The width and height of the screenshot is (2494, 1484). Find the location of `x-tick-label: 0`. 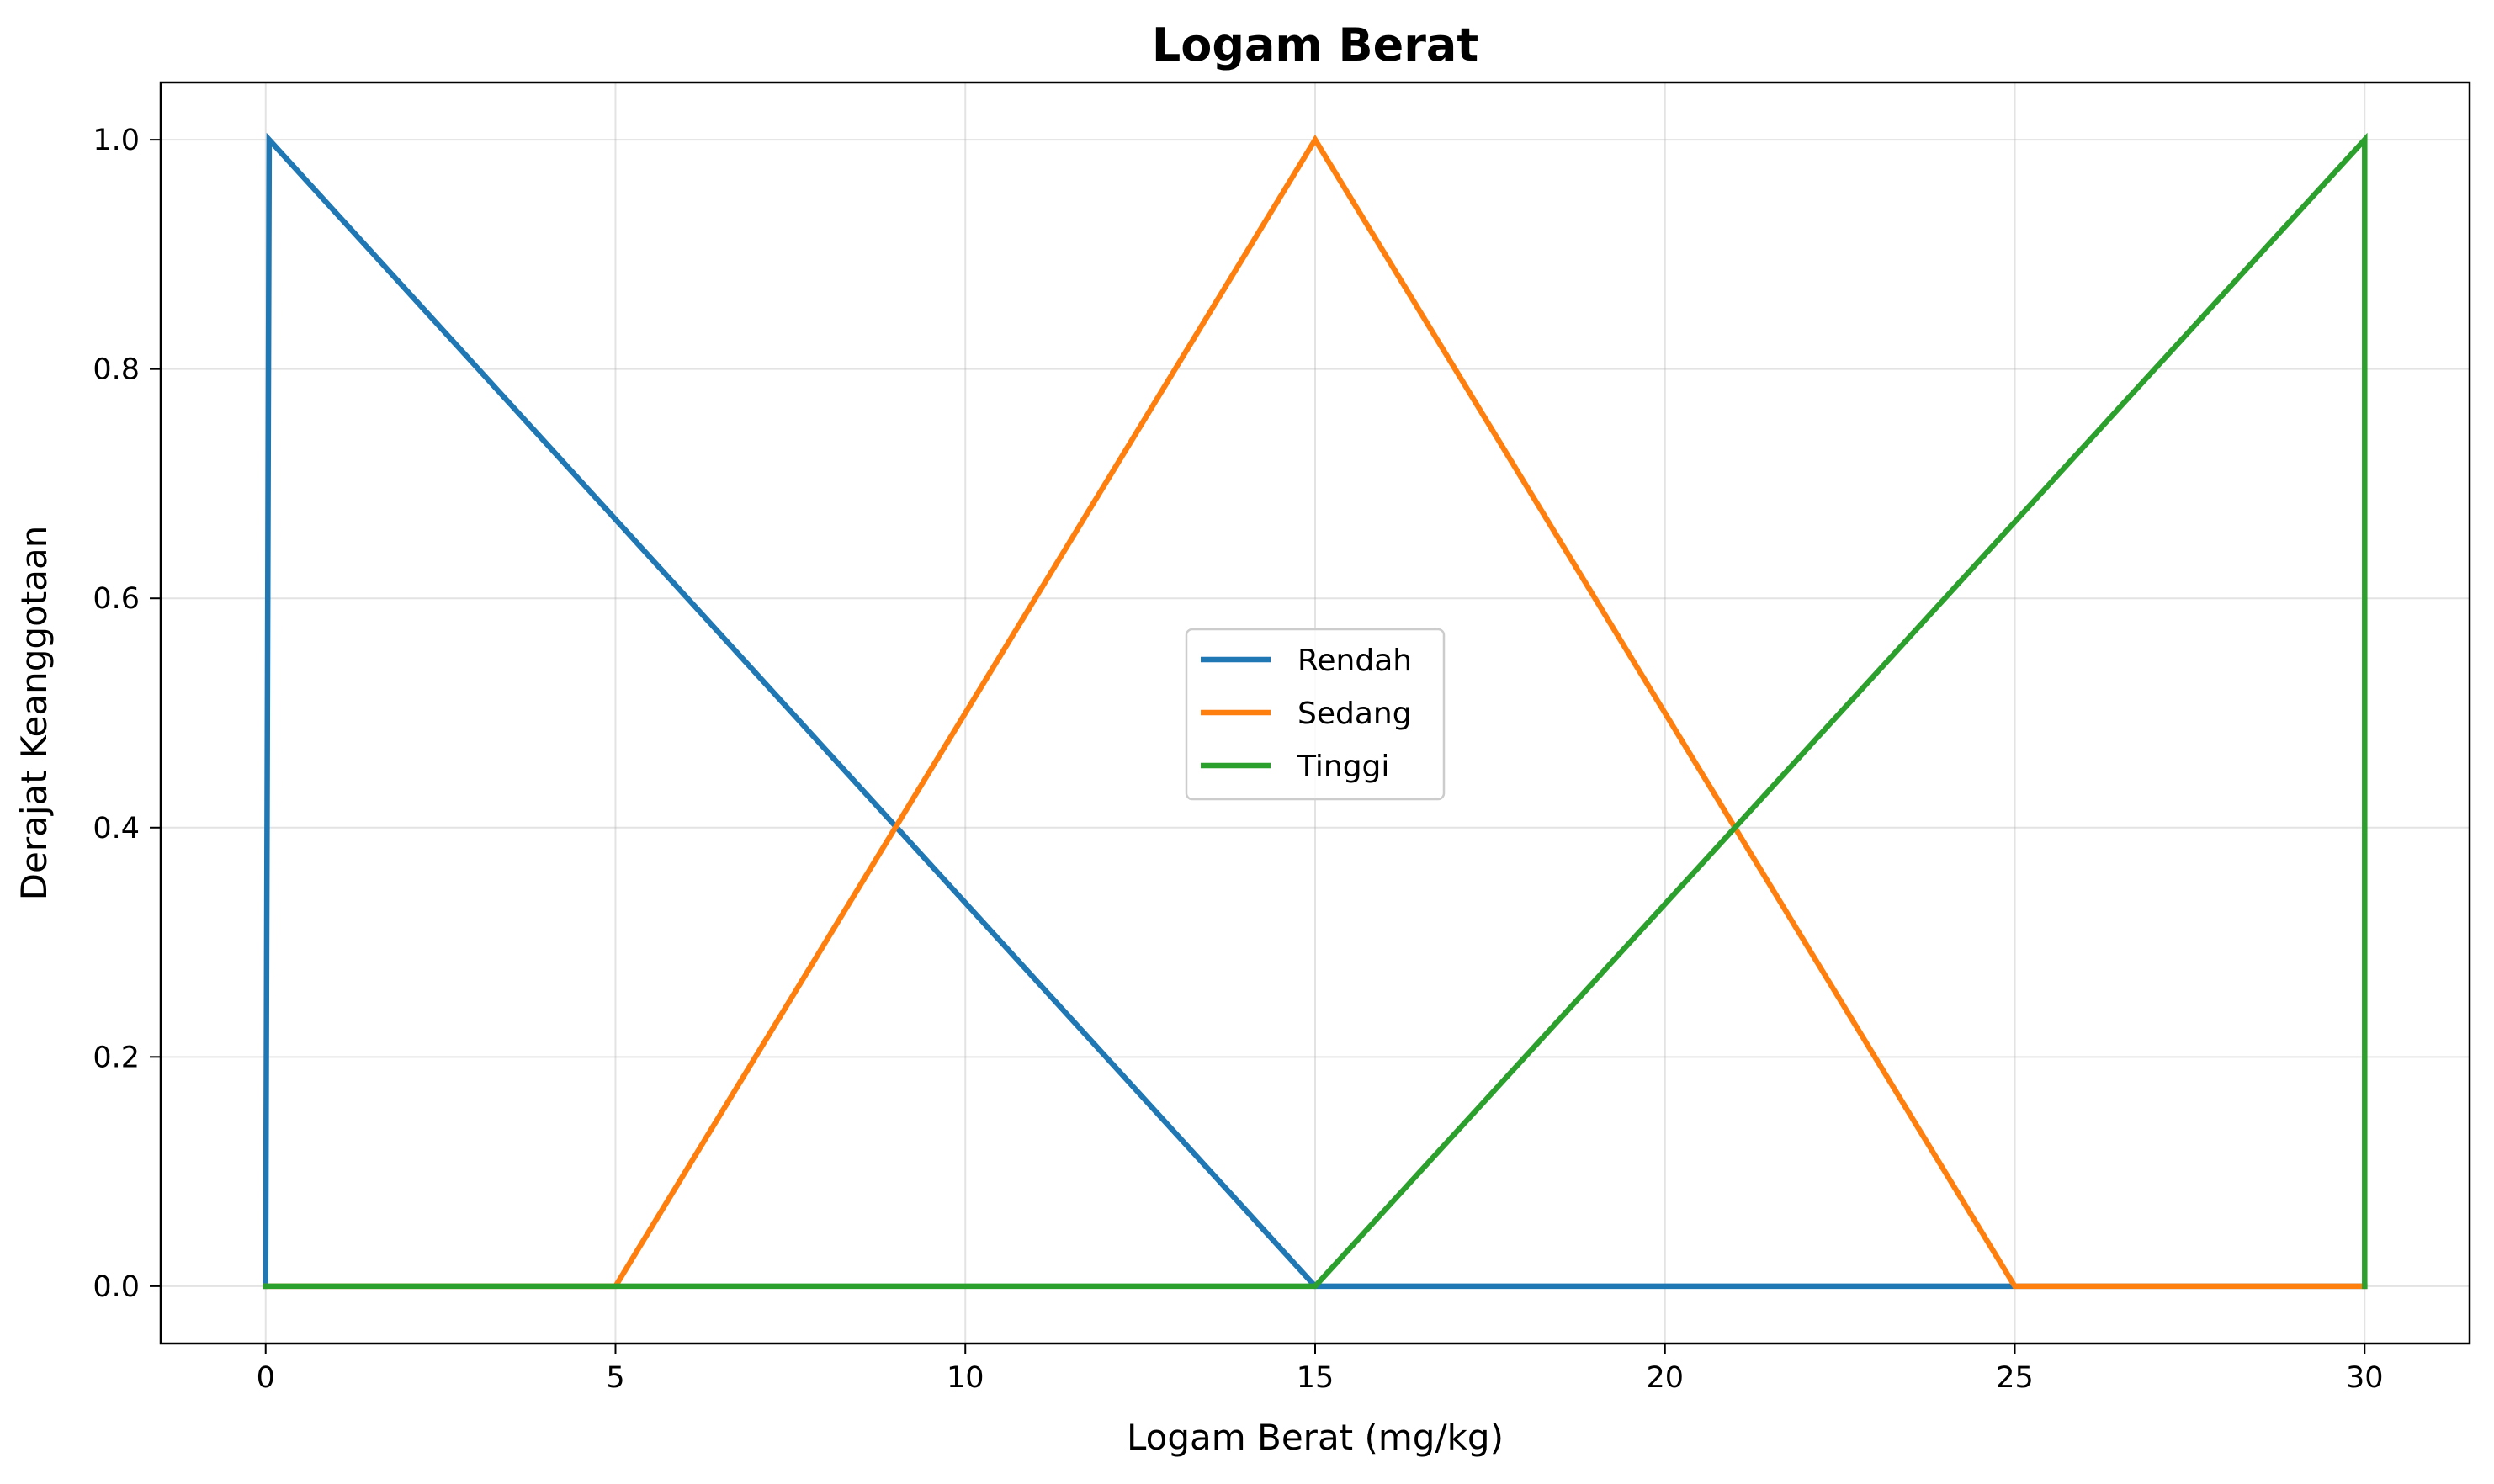

x-tick-label: 0 is located at coordinates (266, 1378).